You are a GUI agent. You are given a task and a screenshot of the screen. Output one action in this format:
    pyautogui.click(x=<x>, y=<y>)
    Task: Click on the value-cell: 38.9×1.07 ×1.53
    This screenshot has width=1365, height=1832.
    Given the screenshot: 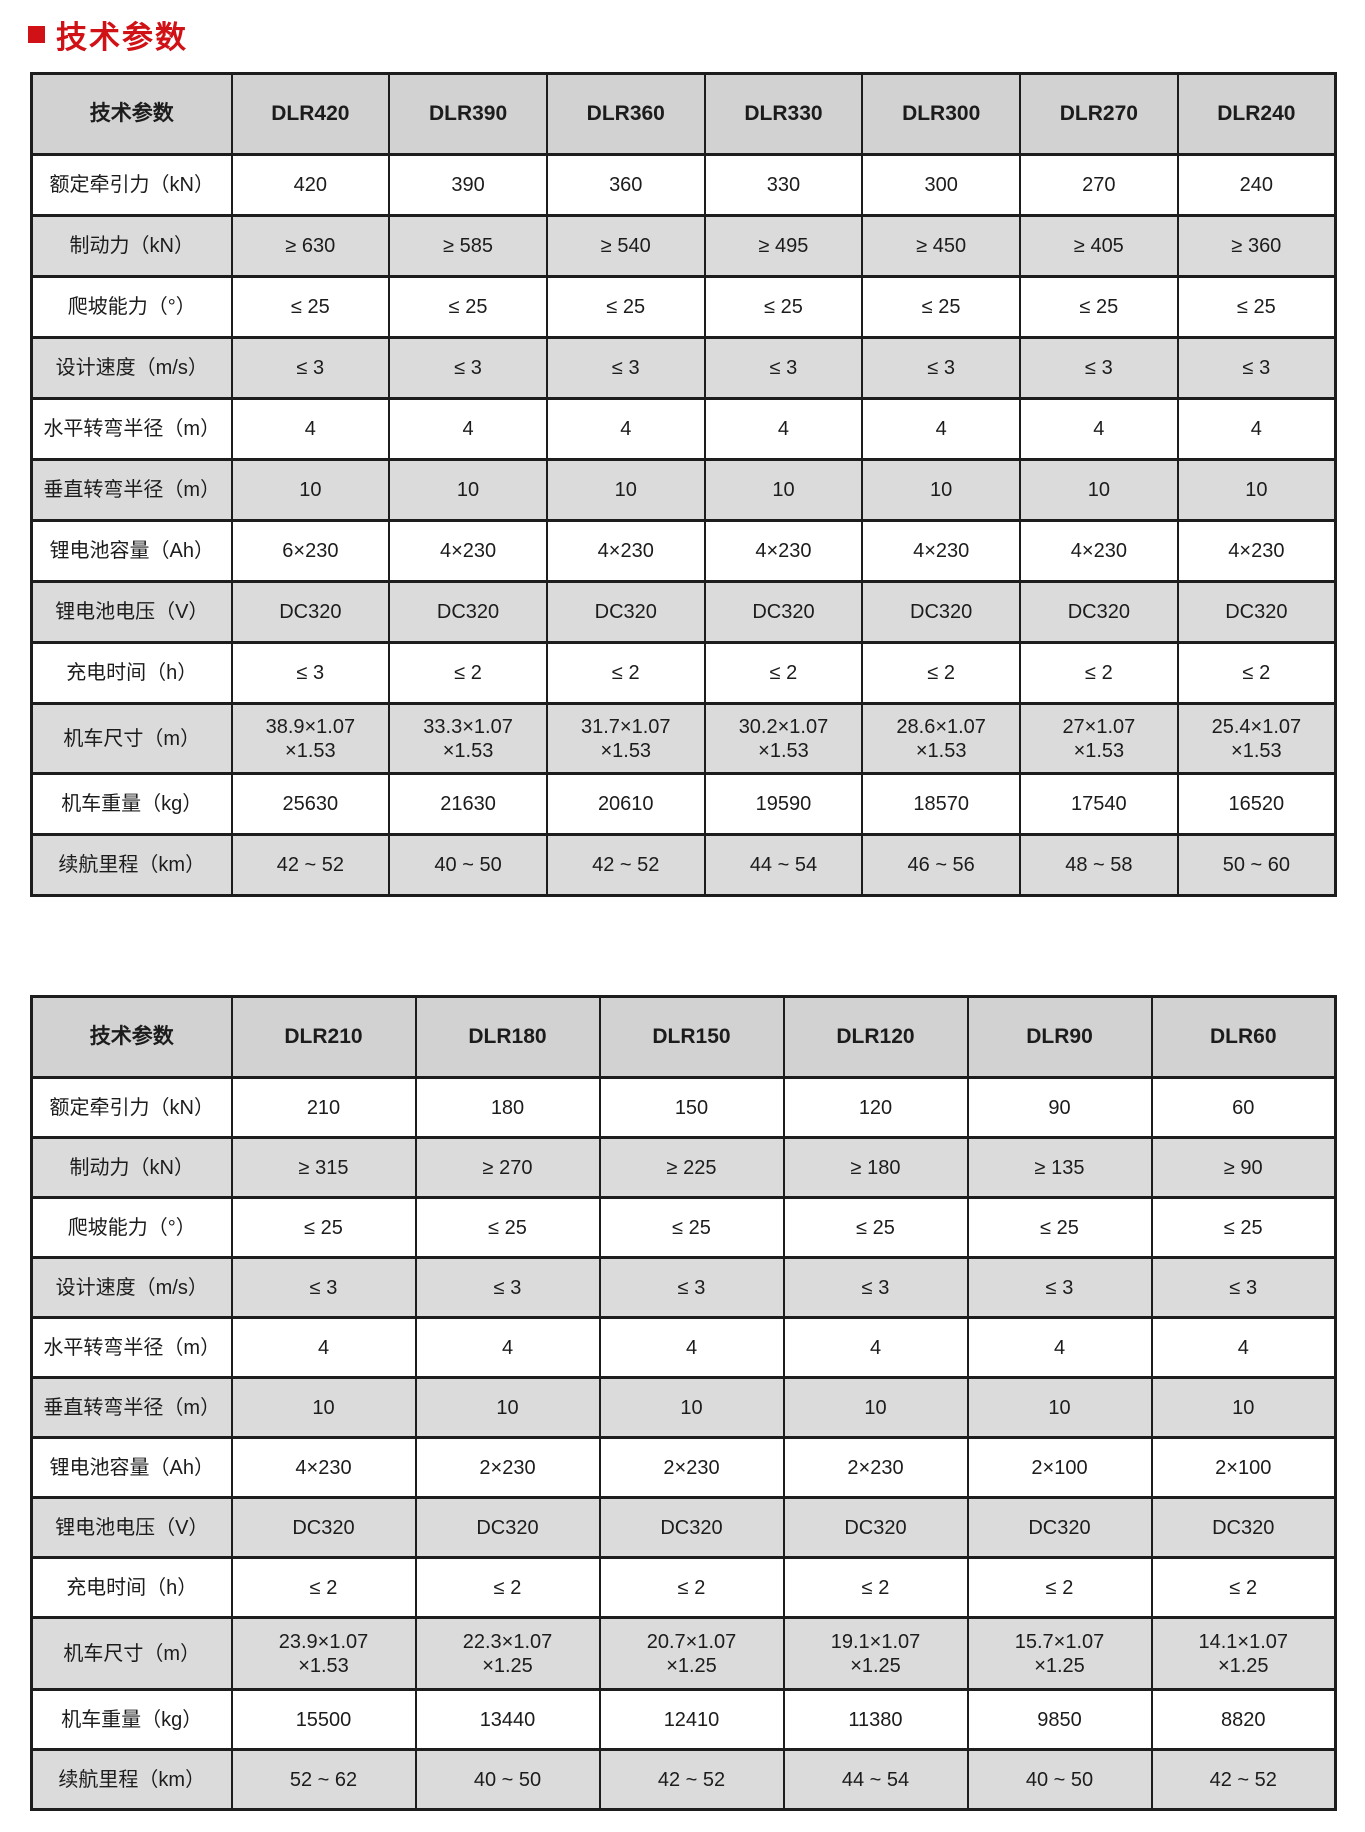 What is the action you would take?
    pyautogui.click(x=310, y=738)
    